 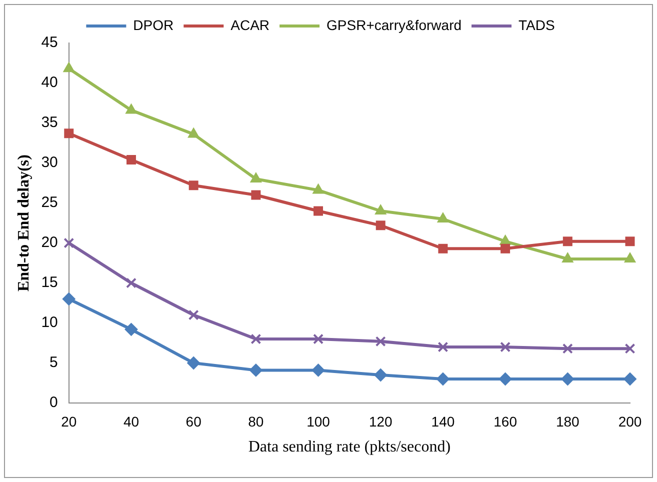 I want to click on y-tick-label: 45, so click(x=49, y=43).